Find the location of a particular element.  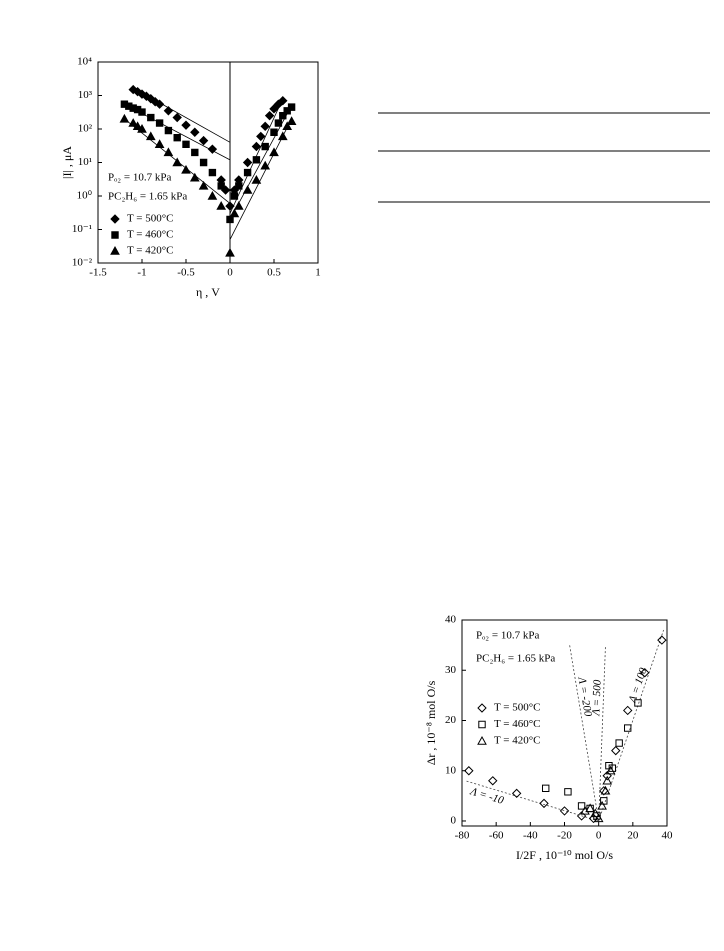

y-tick-label: 10 is located at coordinates (451, 770).